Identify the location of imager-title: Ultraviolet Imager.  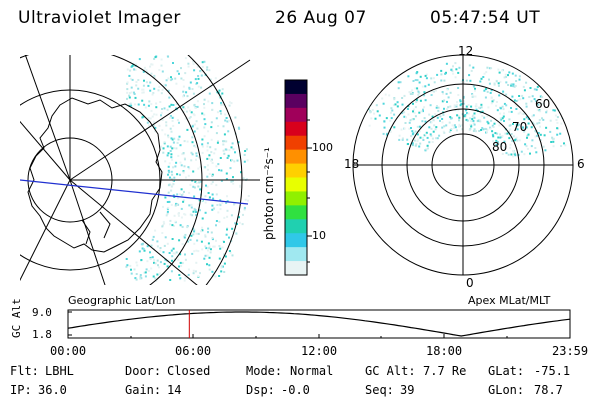
(99, 18).